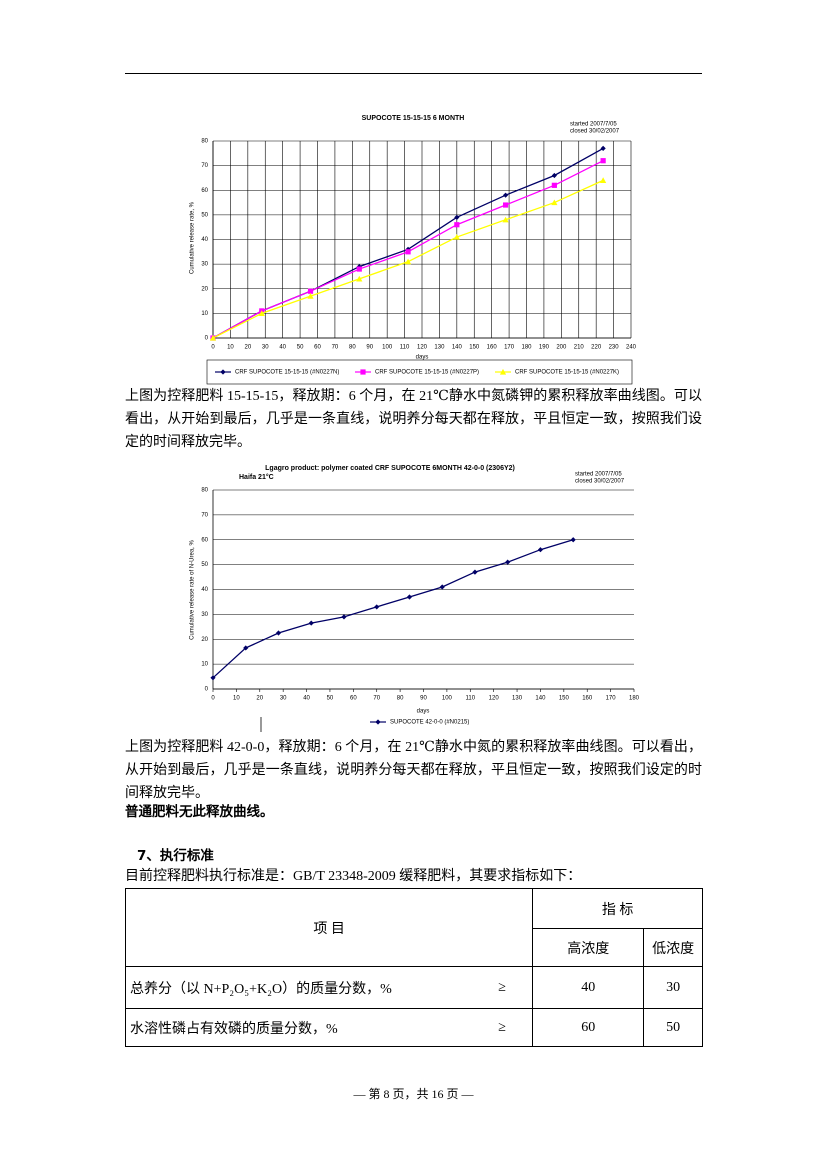 This screenshot has width=827, height=1169. What do you see at coordinates (204, 191) in the screenshot?
I see `y-tick-label: 60` at bounding box center [204, 191].